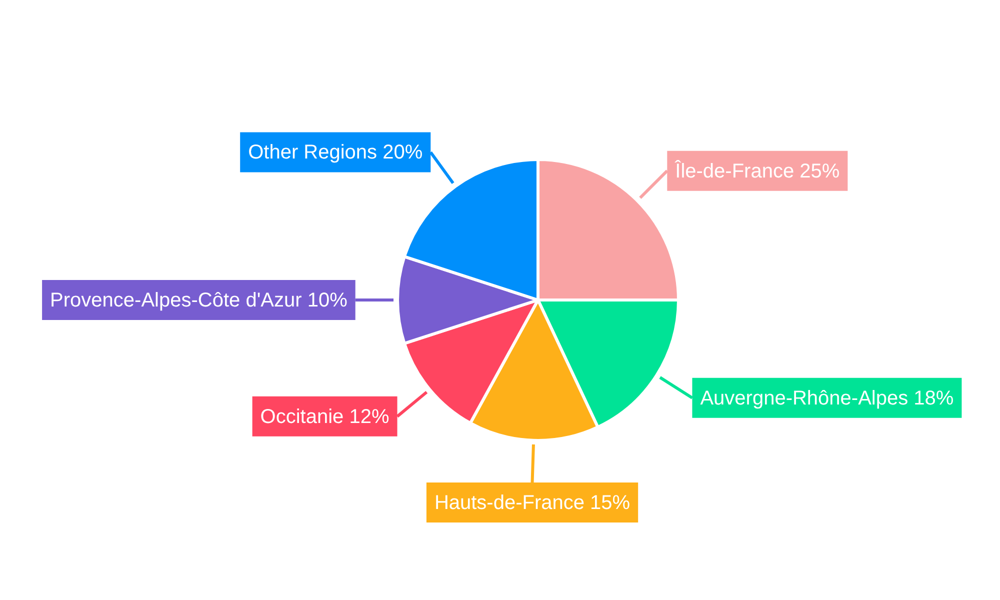 The height and width of the screenshot is (600, 1000). I want to click on slice-label: Other Regions 20%, so click(335, 153).